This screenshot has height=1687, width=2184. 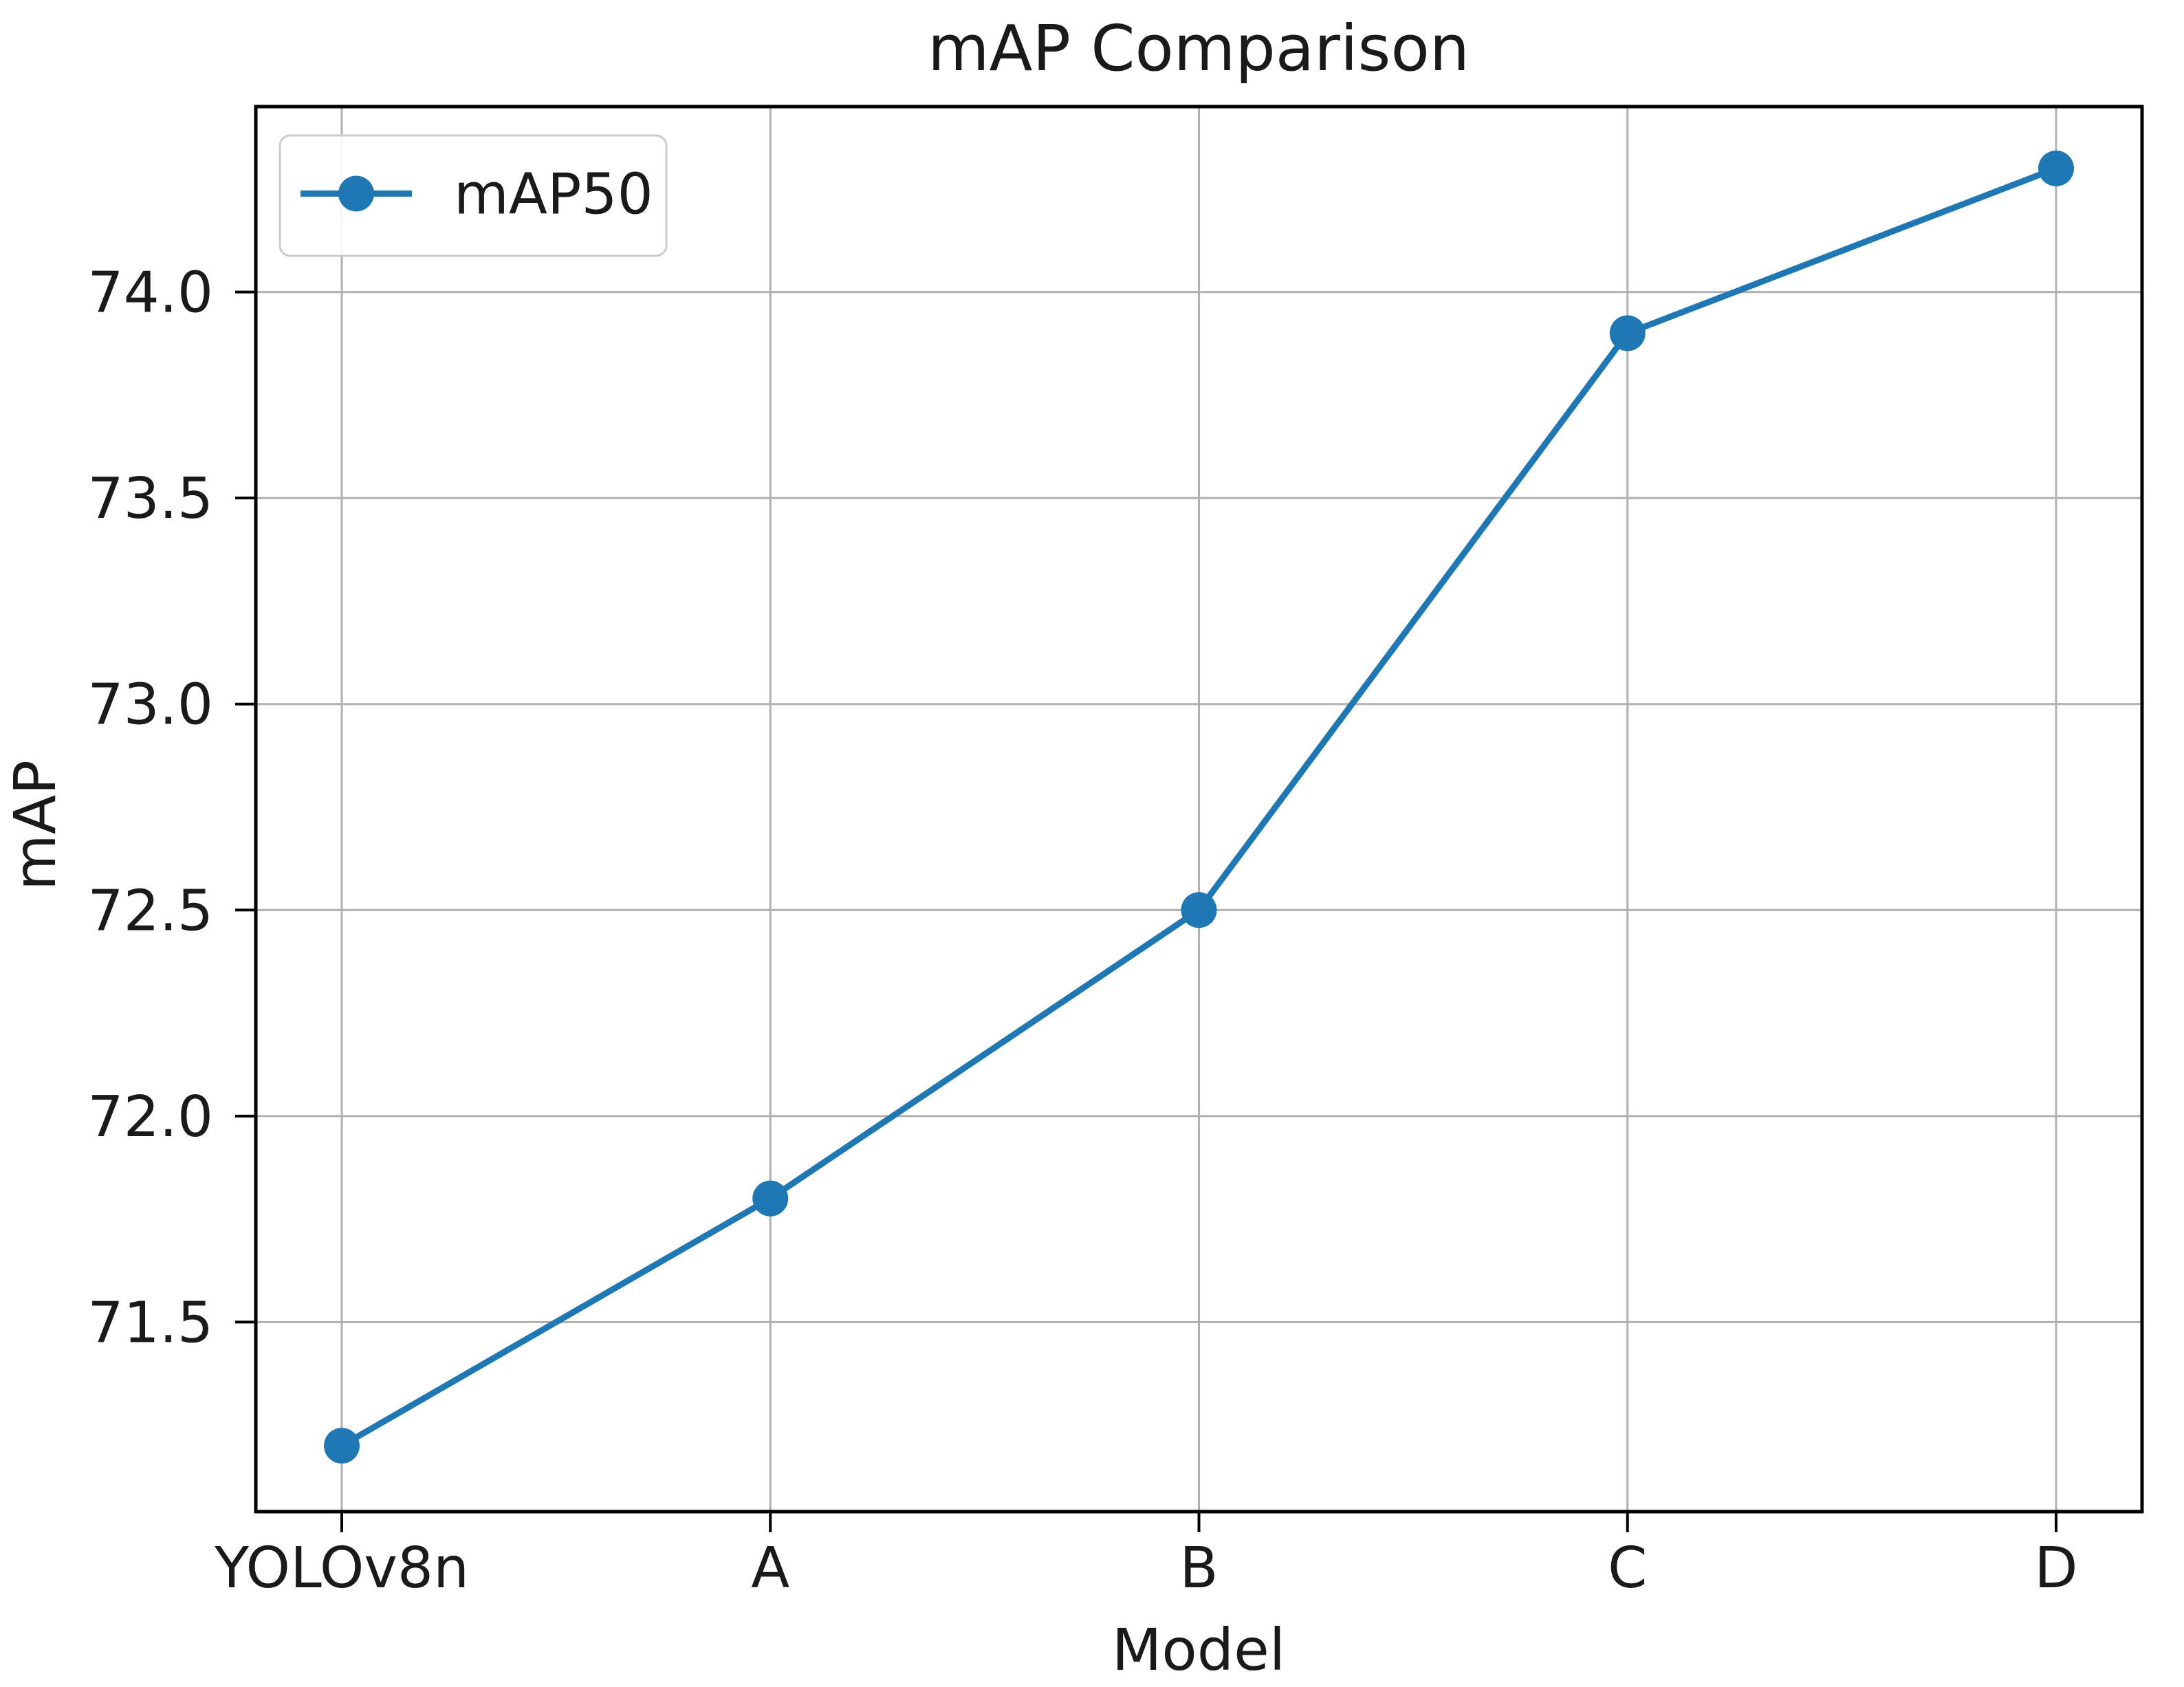 What do you see at coordinates (2055, 1568) in the screenshot?
I see `x-tick-label: D` at bounding box center [2055, 1568].